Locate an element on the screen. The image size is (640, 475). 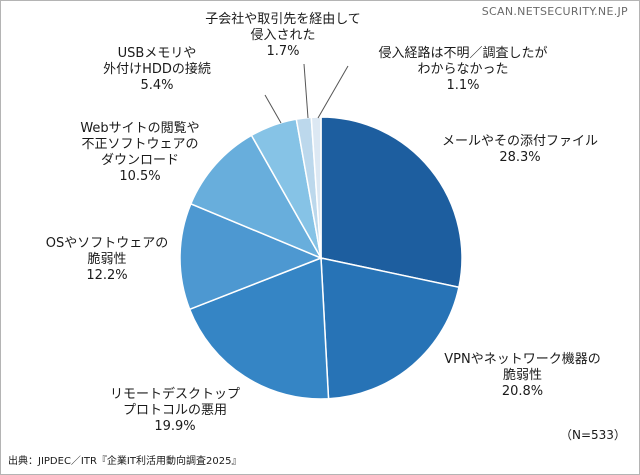
slice-label-2: VPNやネットワーク機器の 脆弱性 20.8% is located at coordinates (522, 376).